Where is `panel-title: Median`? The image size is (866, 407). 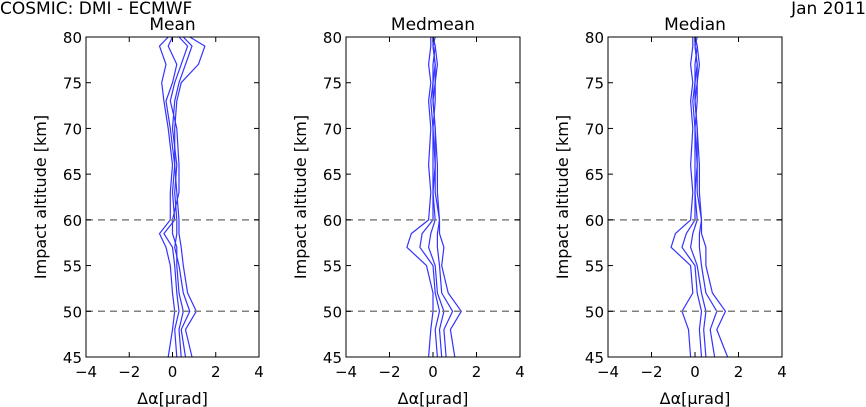 panel-title: Median is located at coordinates (695, 25).